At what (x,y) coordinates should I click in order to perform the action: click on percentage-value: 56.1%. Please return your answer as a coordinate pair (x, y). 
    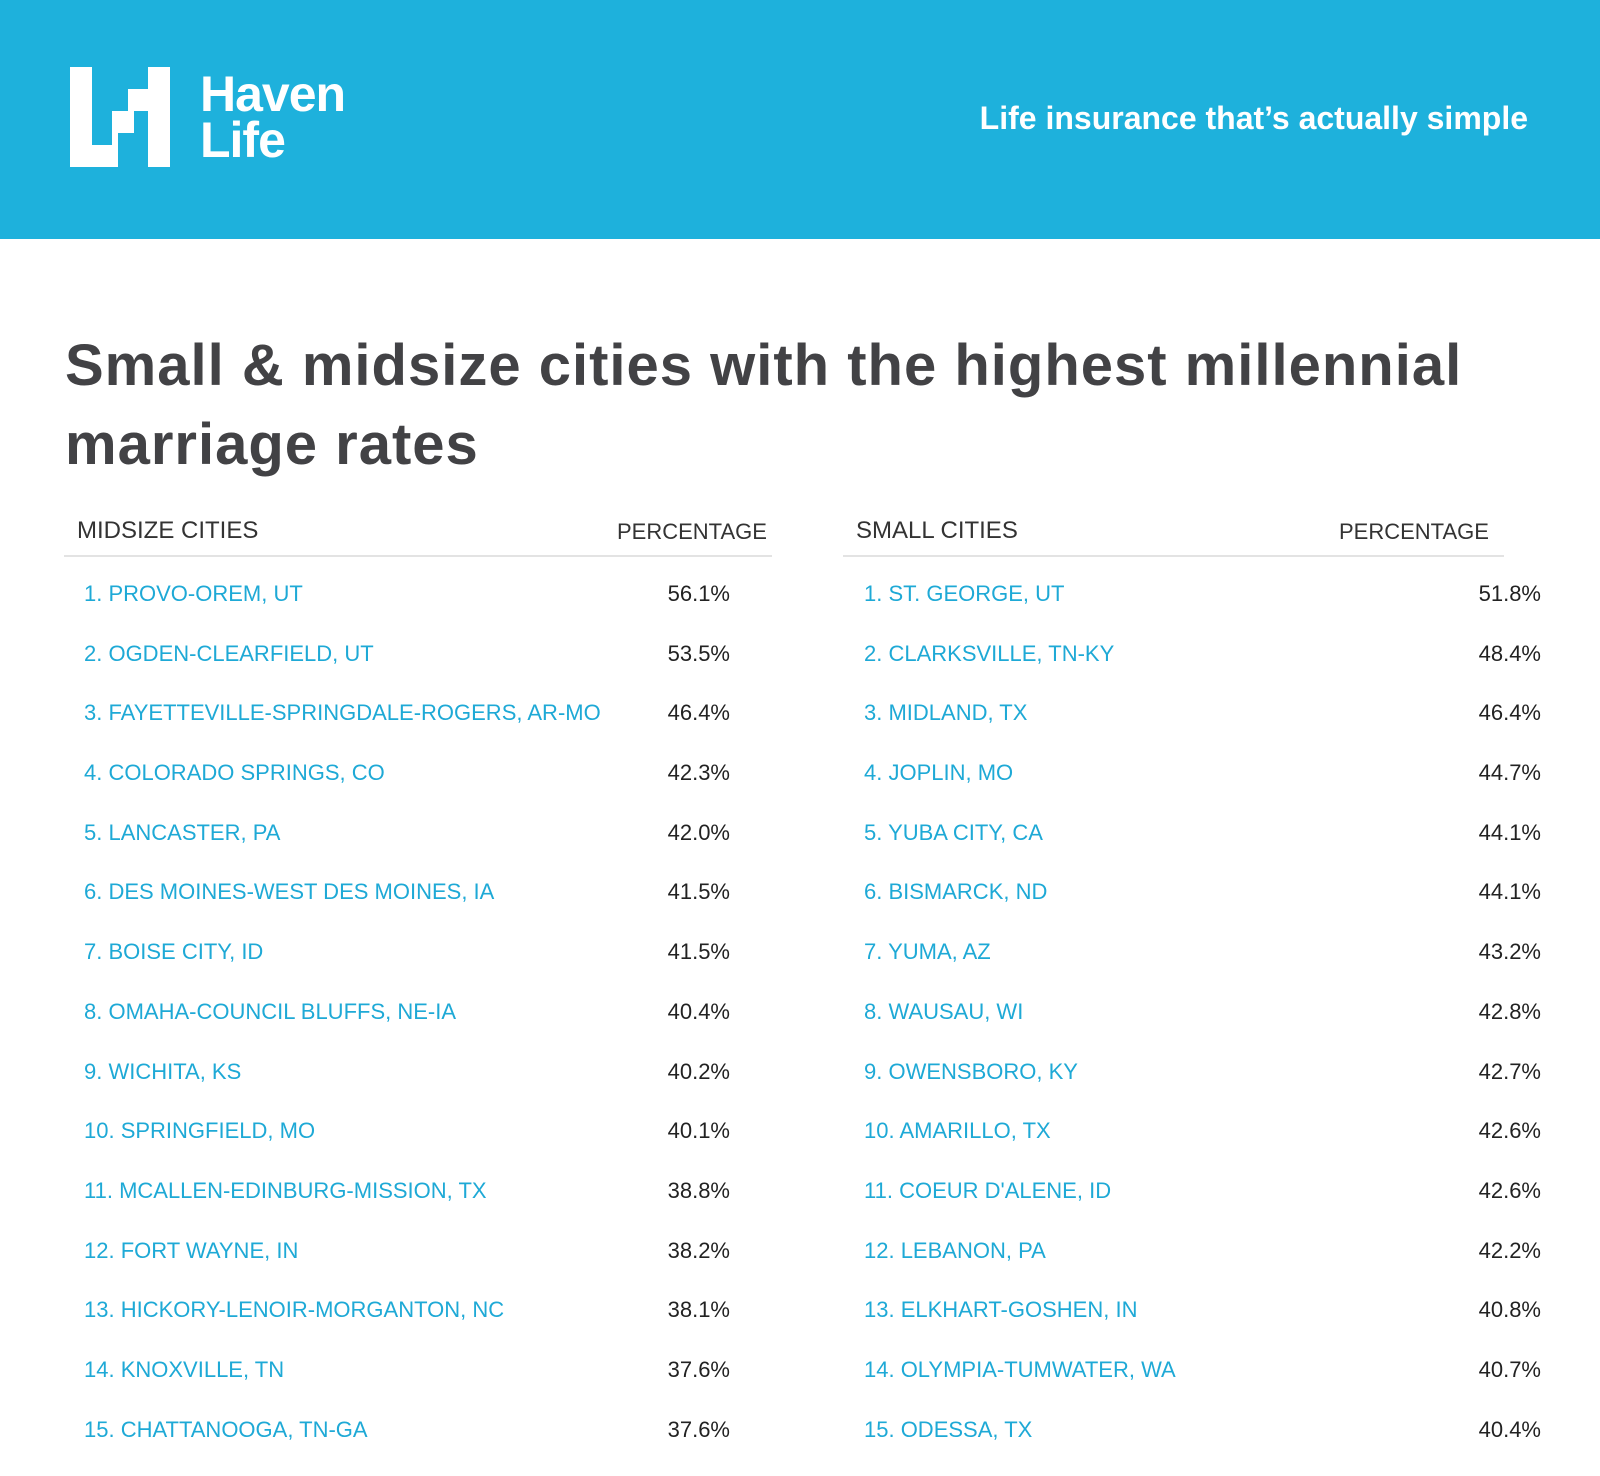
    Looking at the image, I should click on (698, 593).